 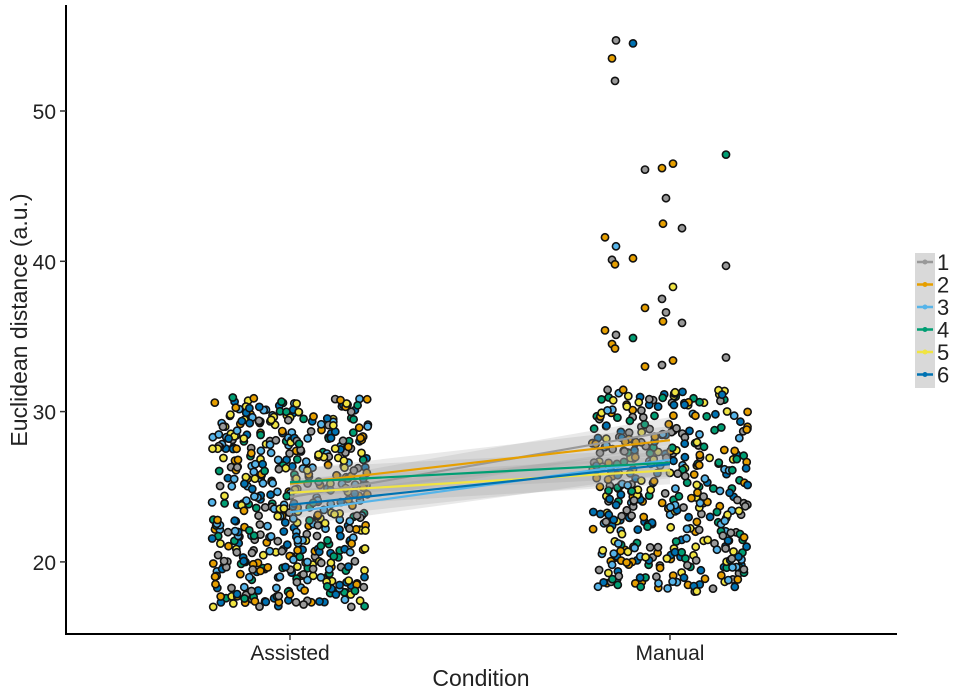 What do you see at coordinates (480, 678) in the screenshot?
I see `x-axis-title: Condition` at bounding box center [480, 678].